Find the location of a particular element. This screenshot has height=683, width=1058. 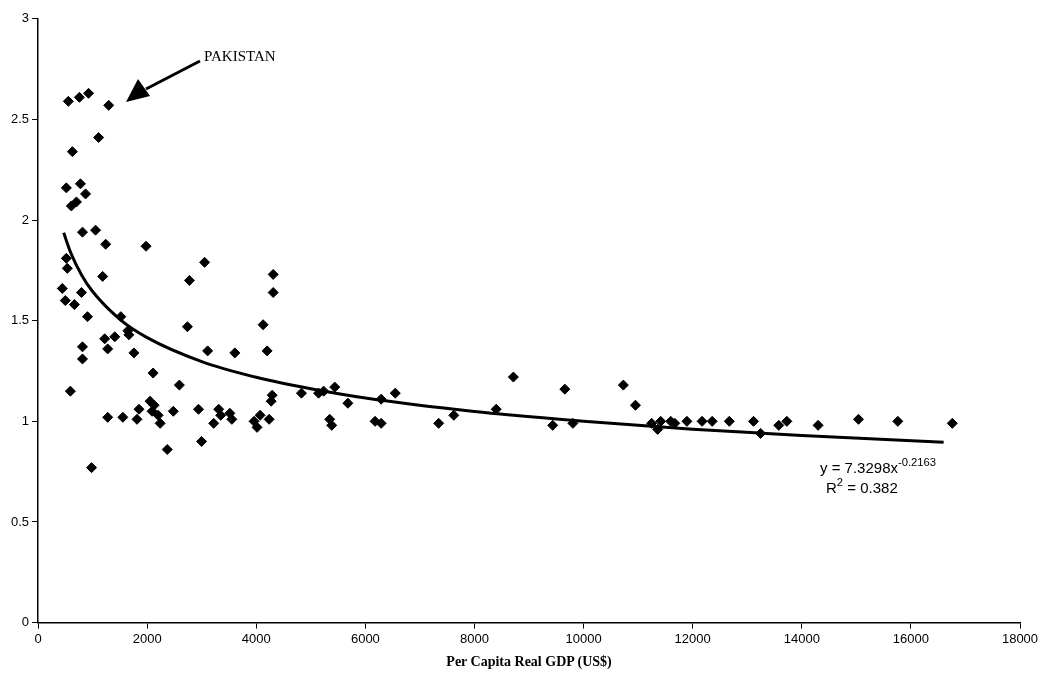

x-tick-label: 16000 is located at coordinates (910, 638).